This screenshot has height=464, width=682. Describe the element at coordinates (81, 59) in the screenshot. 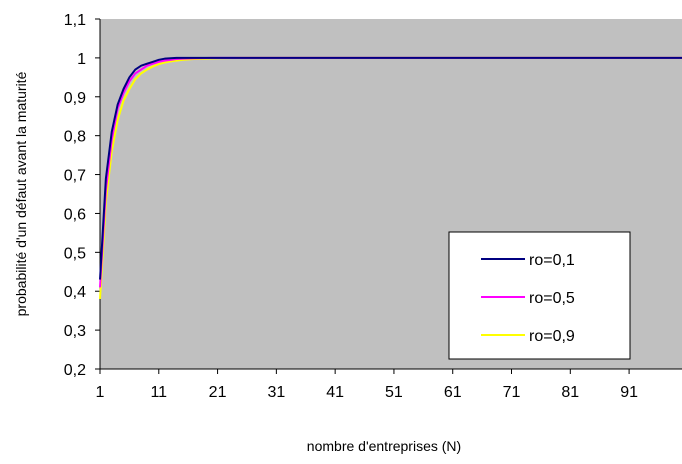

I see `y-tick-label: 1` at that location.